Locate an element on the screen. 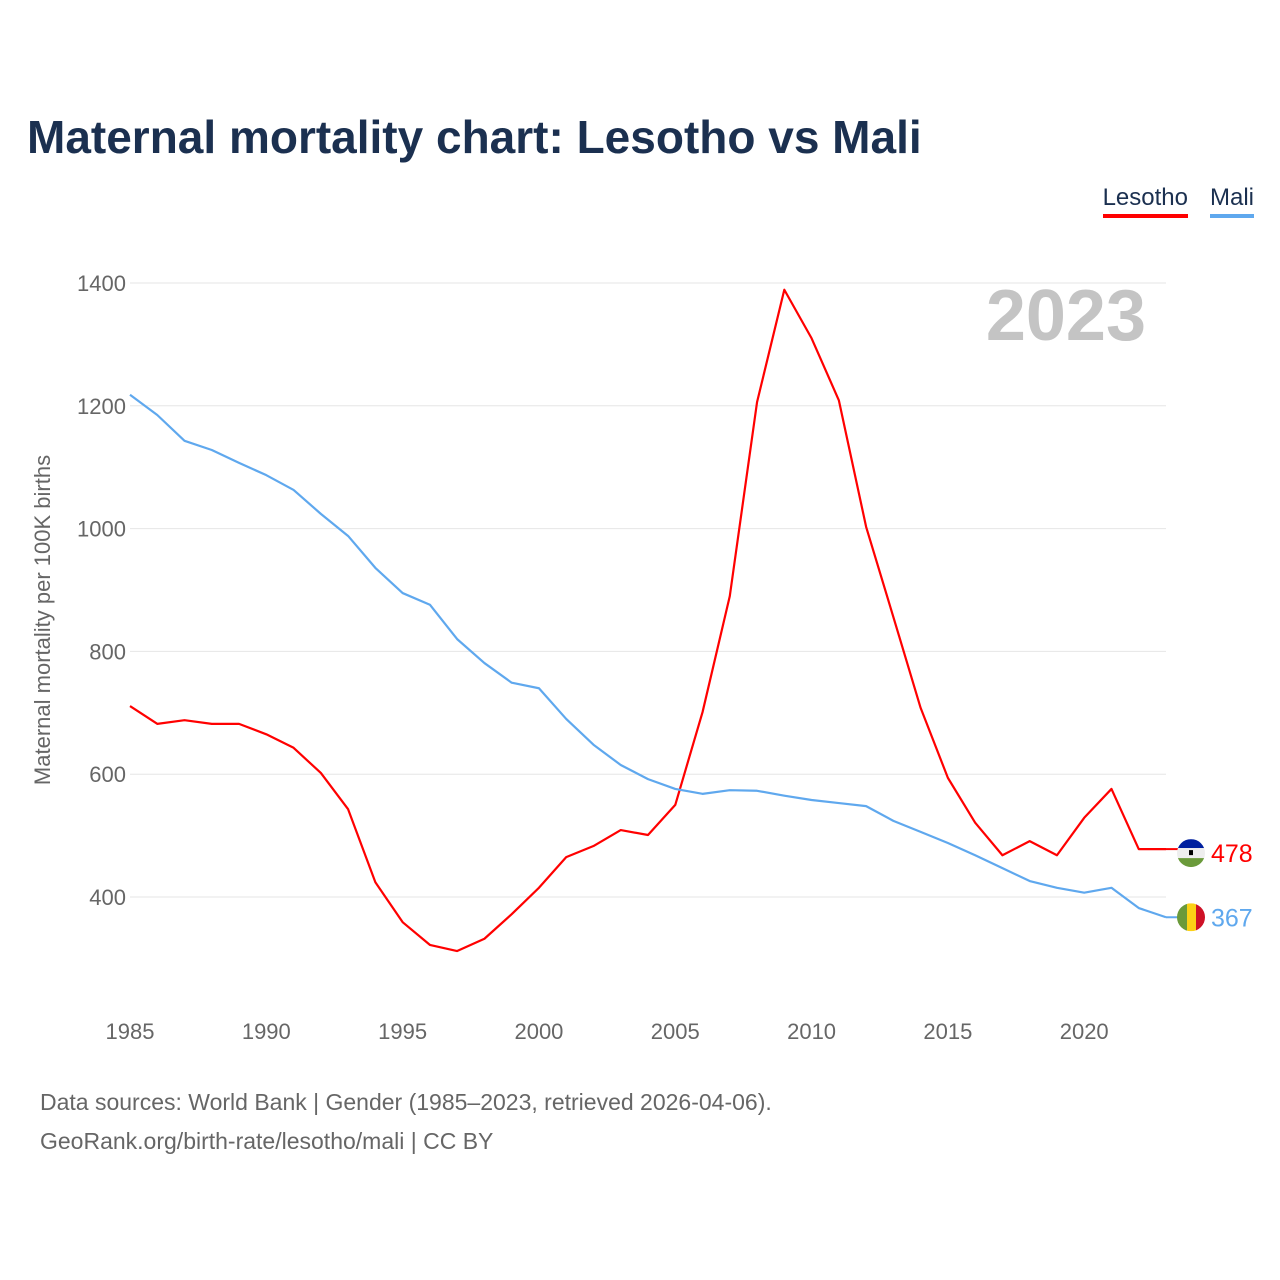  x-tick-label: 2015 is located at coordinates (947, 1031).